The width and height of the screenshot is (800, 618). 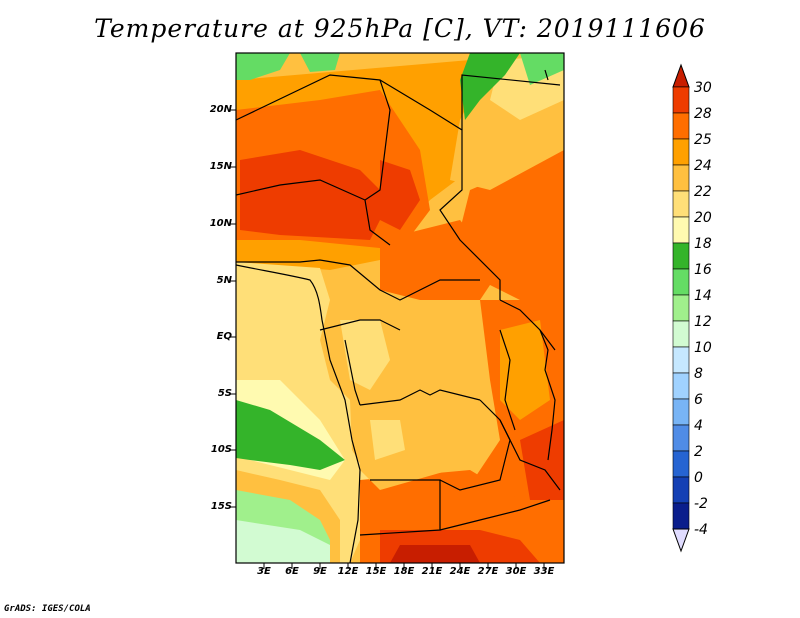 What do you see at coordinates (681, 540) in the screenshot?
I see `colorbar-bottom-arrow` at bounding box center [681, 540].